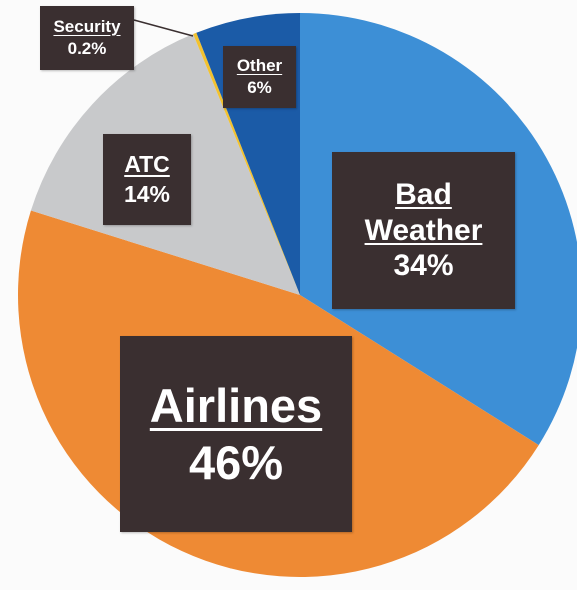 The height and width of the screenshot is (590, 577). I want to click on label-airlines: Airlines 46%, so click(236, 434).